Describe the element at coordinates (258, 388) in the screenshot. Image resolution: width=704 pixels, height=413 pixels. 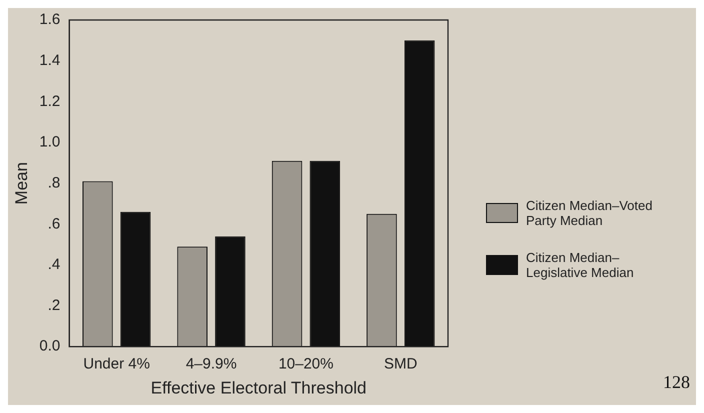
I see `x-axis-title: Effective Electoral Threshold` at that location.